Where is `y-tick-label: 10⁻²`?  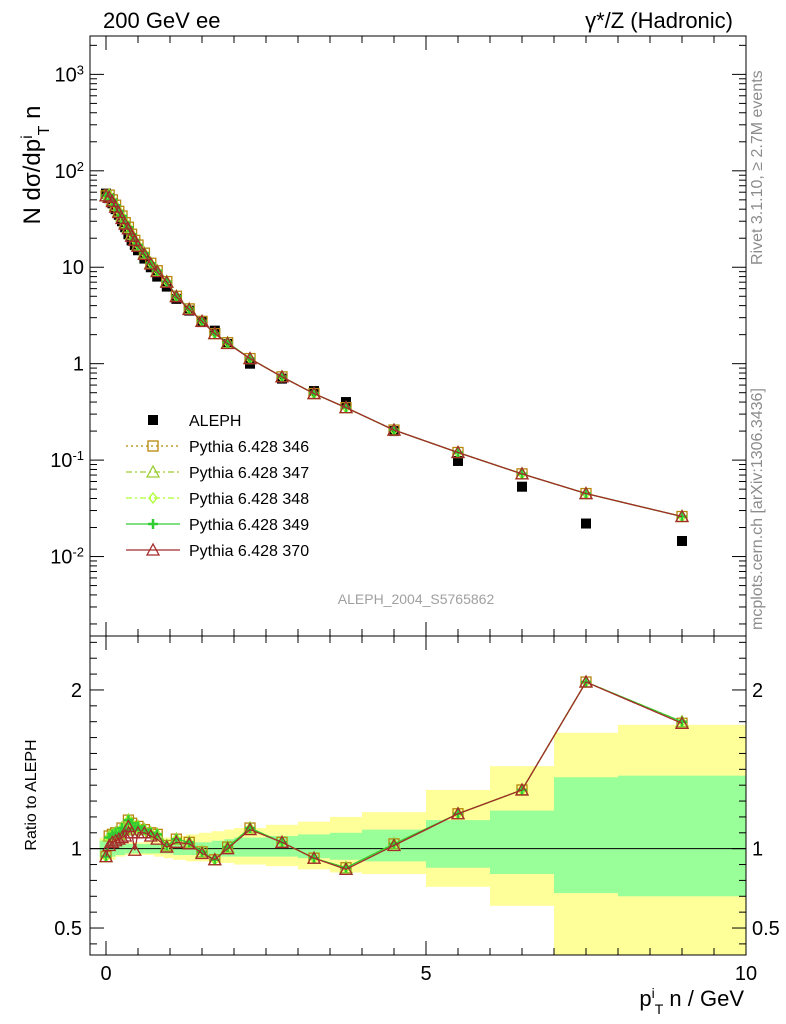 y-tick-label: 10⁻² is located at coordinates (67, 556).